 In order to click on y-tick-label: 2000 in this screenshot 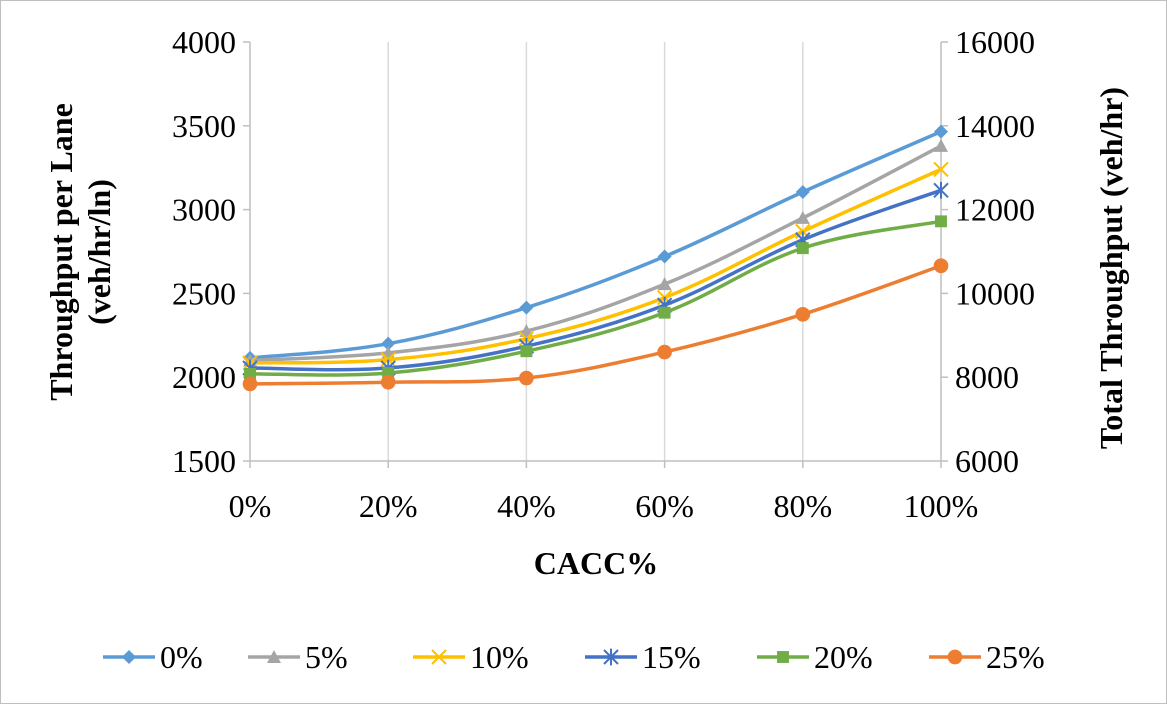, I will do `click(204, 377)`.